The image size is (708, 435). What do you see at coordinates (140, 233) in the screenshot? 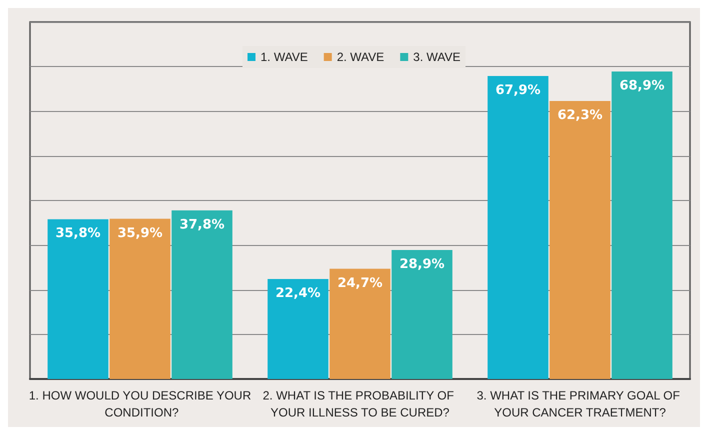
I see `data-label: 35,9%` at bounding box center [140, 233].